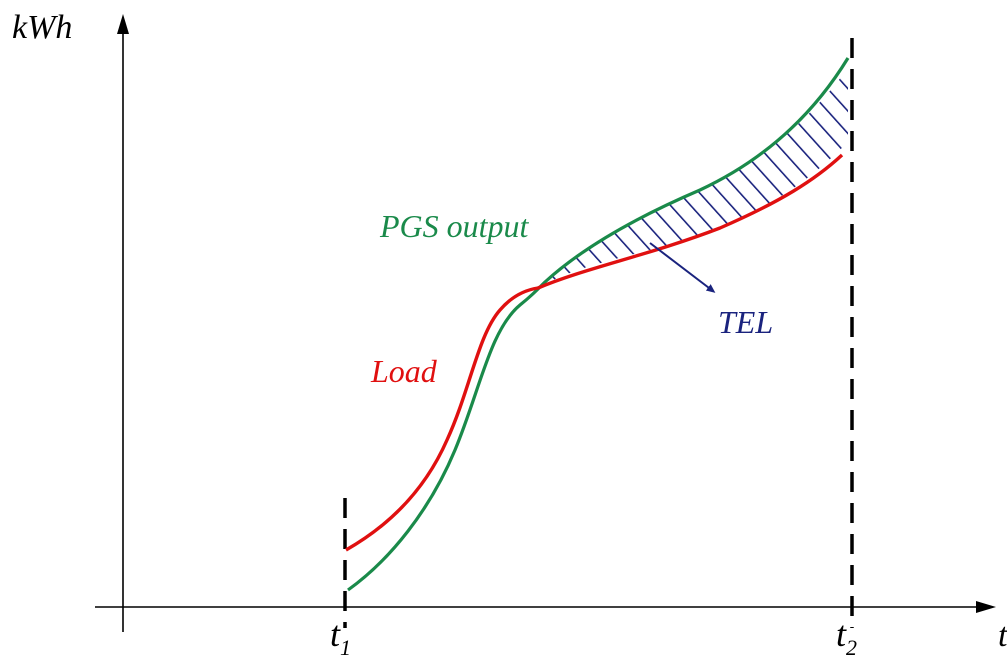  I want to click on x-axis-label: t, so click(1002, 635).